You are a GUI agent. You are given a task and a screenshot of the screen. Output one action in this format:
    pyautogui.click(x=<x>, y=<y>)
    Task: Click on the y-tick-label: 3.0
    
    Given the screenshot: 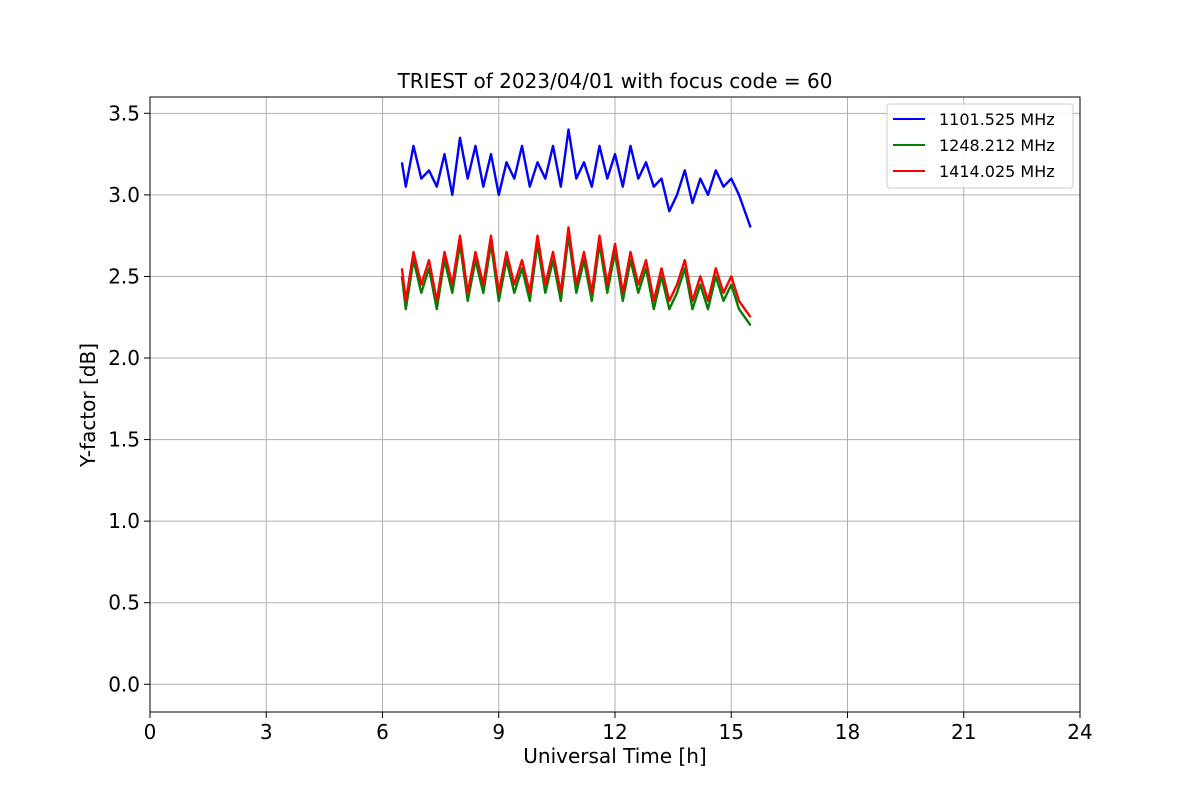 What is the action you would take?
    pyautogui.click(x=124, y=195)
    